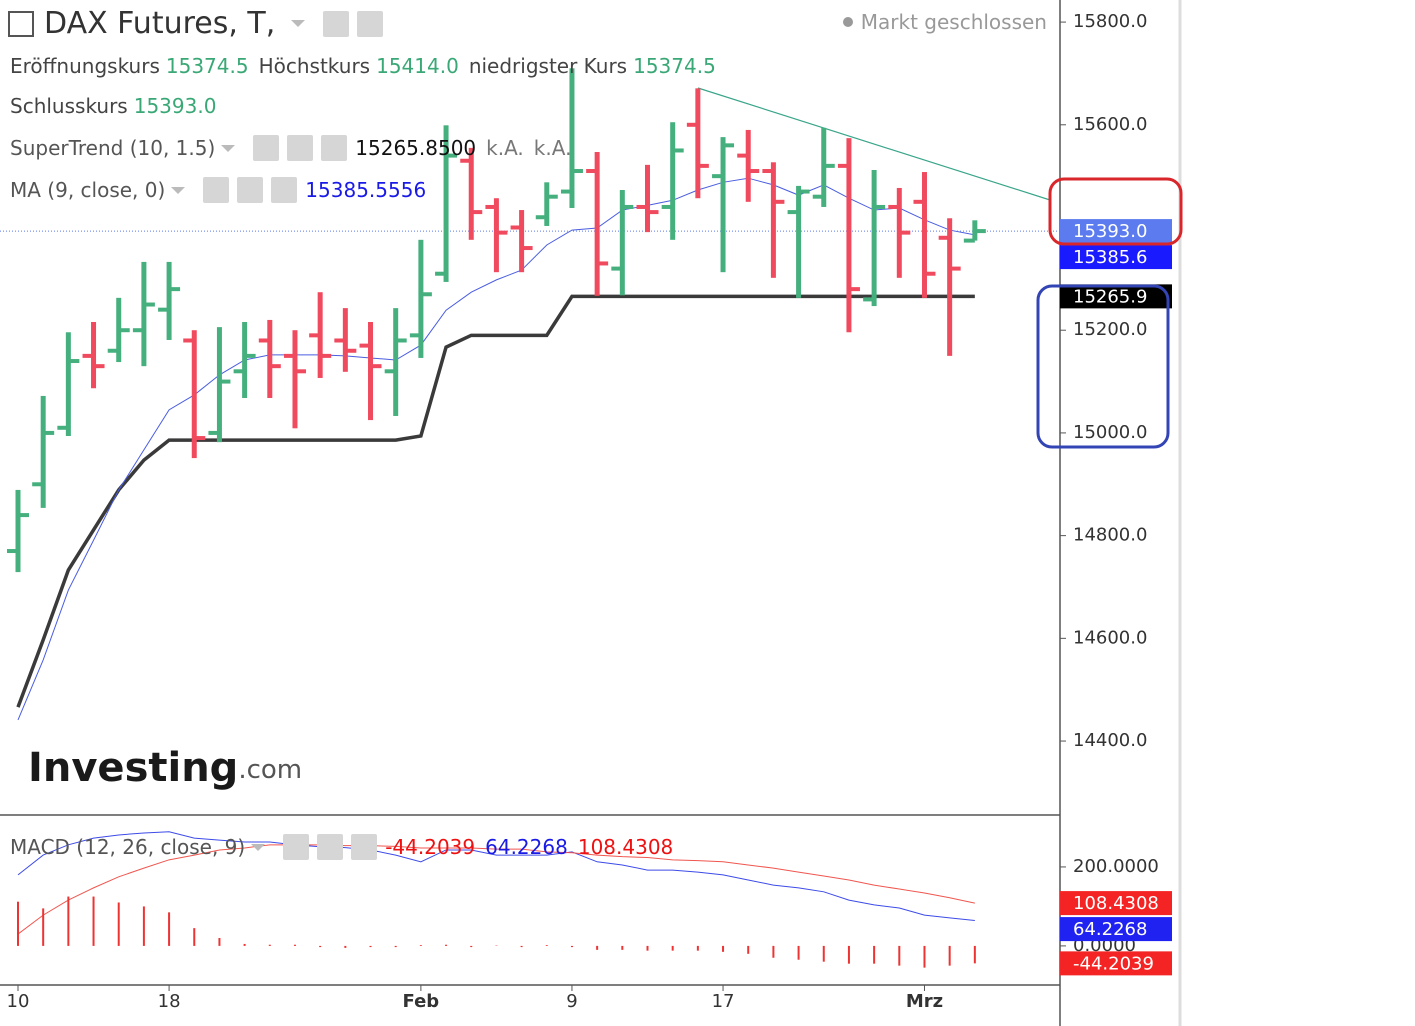  I want to click on watermark-domain: .com, so click(270, 770).